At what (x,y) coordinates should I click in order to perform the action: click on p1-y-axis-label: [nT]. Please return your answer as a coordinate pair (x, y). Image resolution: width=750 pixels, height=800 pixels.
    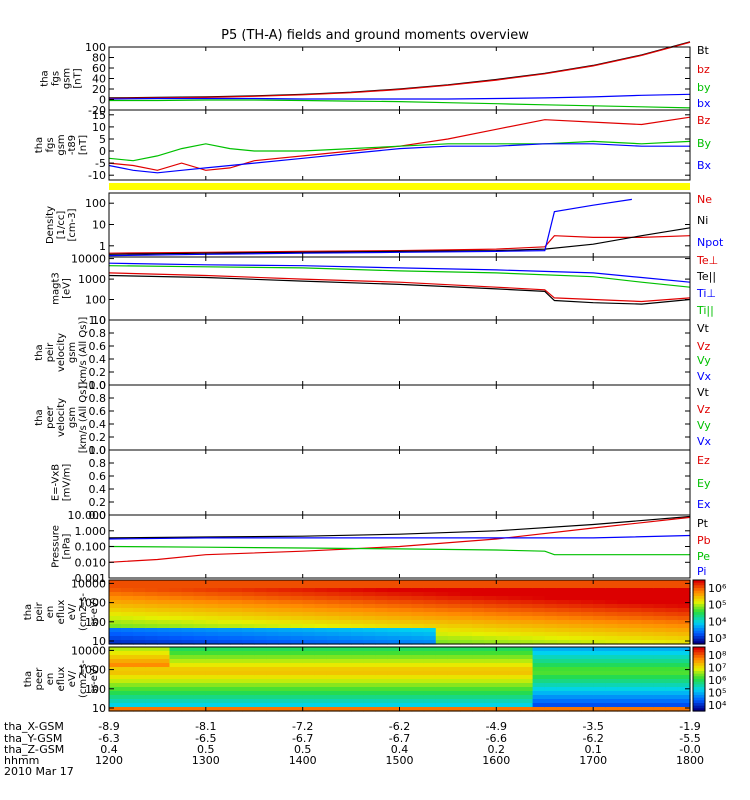
    Looking at the image, I should click on (78, 78).